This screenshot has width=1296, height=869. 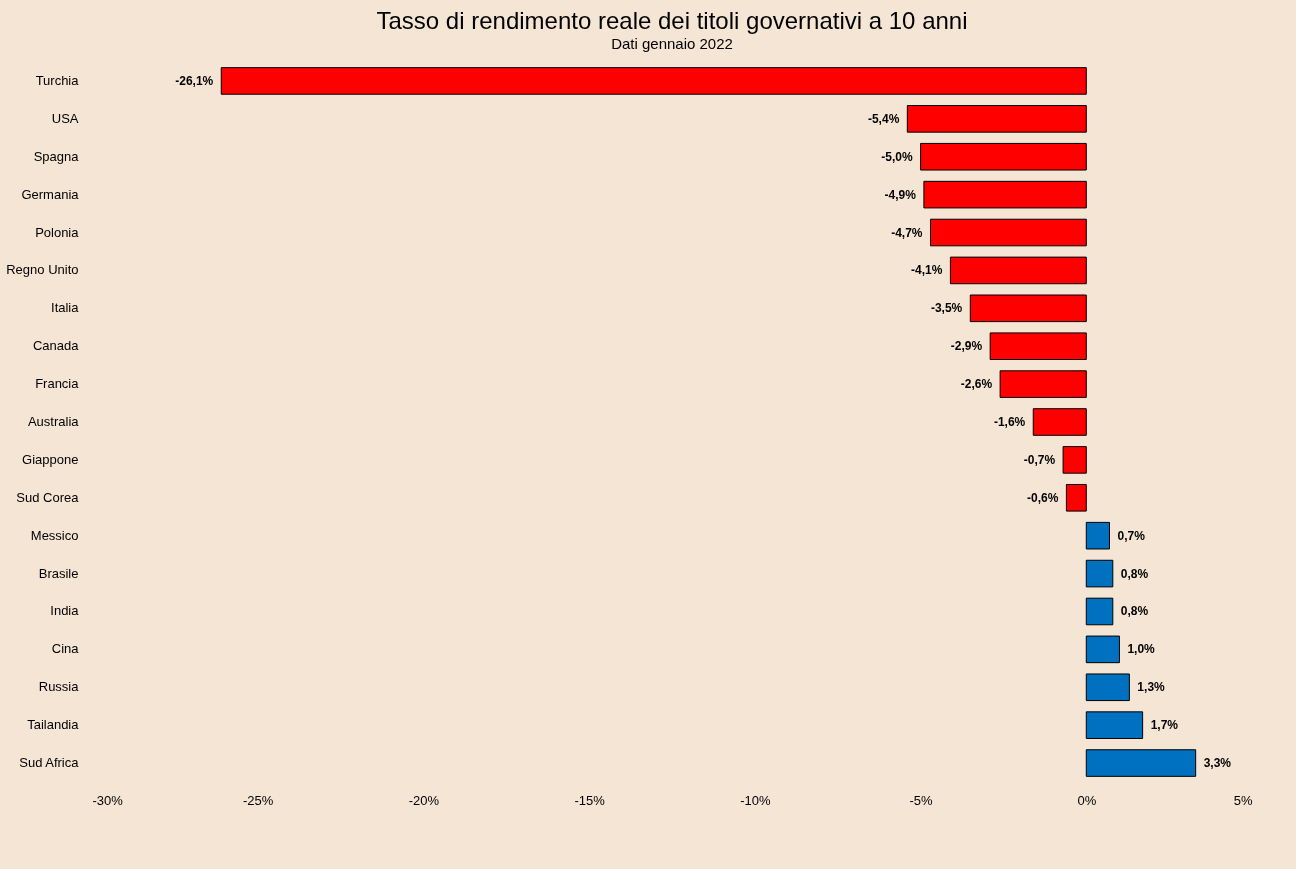 What do you see at coordinates (755, 800) in the screenshot?
I see `x-tick-label: -10%` at bounding box center [755, 800].